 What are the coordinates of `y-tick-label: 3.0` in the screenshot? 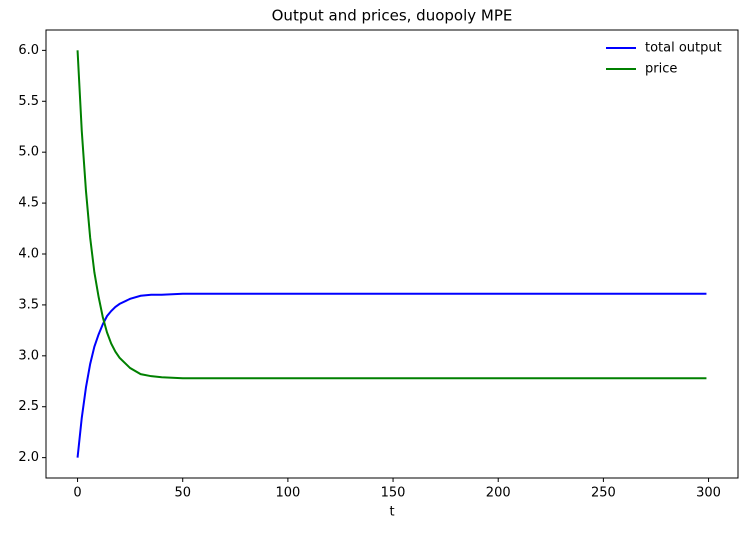 It's located at (28, 355).